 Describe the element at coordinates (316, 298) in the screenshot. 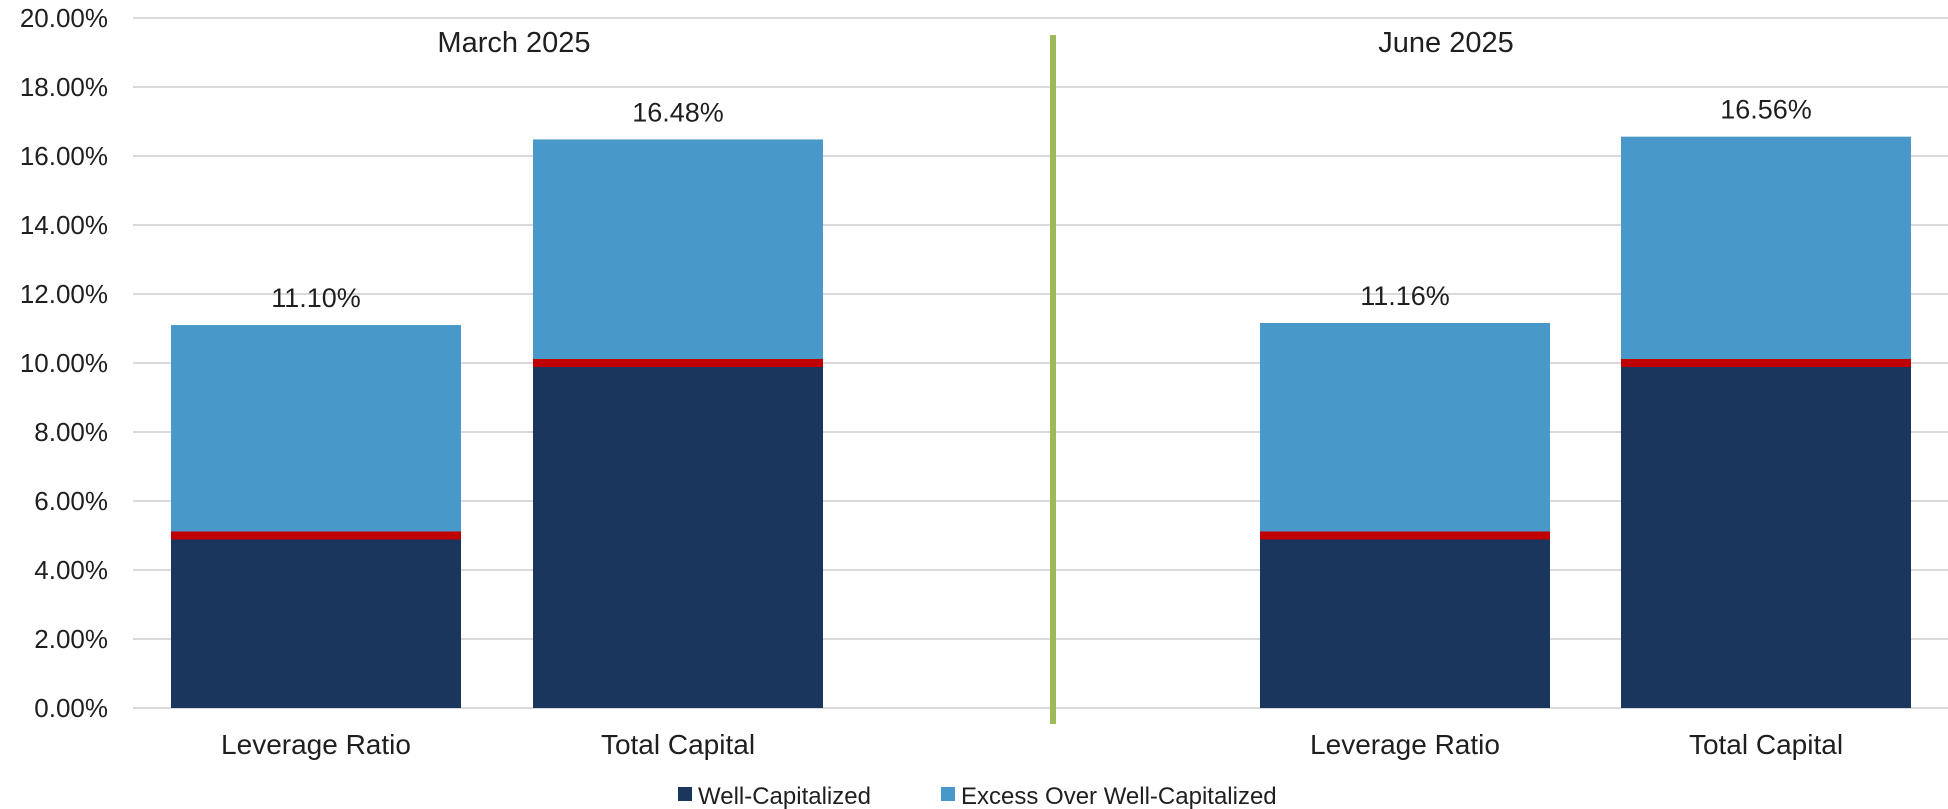

I see `bar-total-label: 11.10%` at that location.